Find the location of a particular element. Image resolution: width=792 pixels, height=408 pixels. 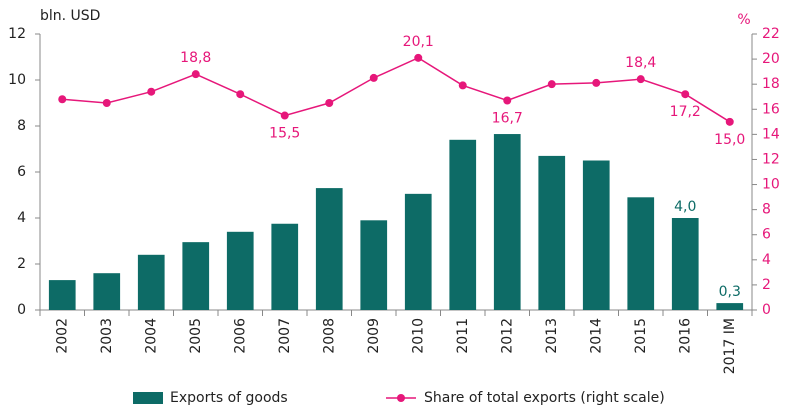

line-value-label: 17,2 is located at coordinates (685, 112).